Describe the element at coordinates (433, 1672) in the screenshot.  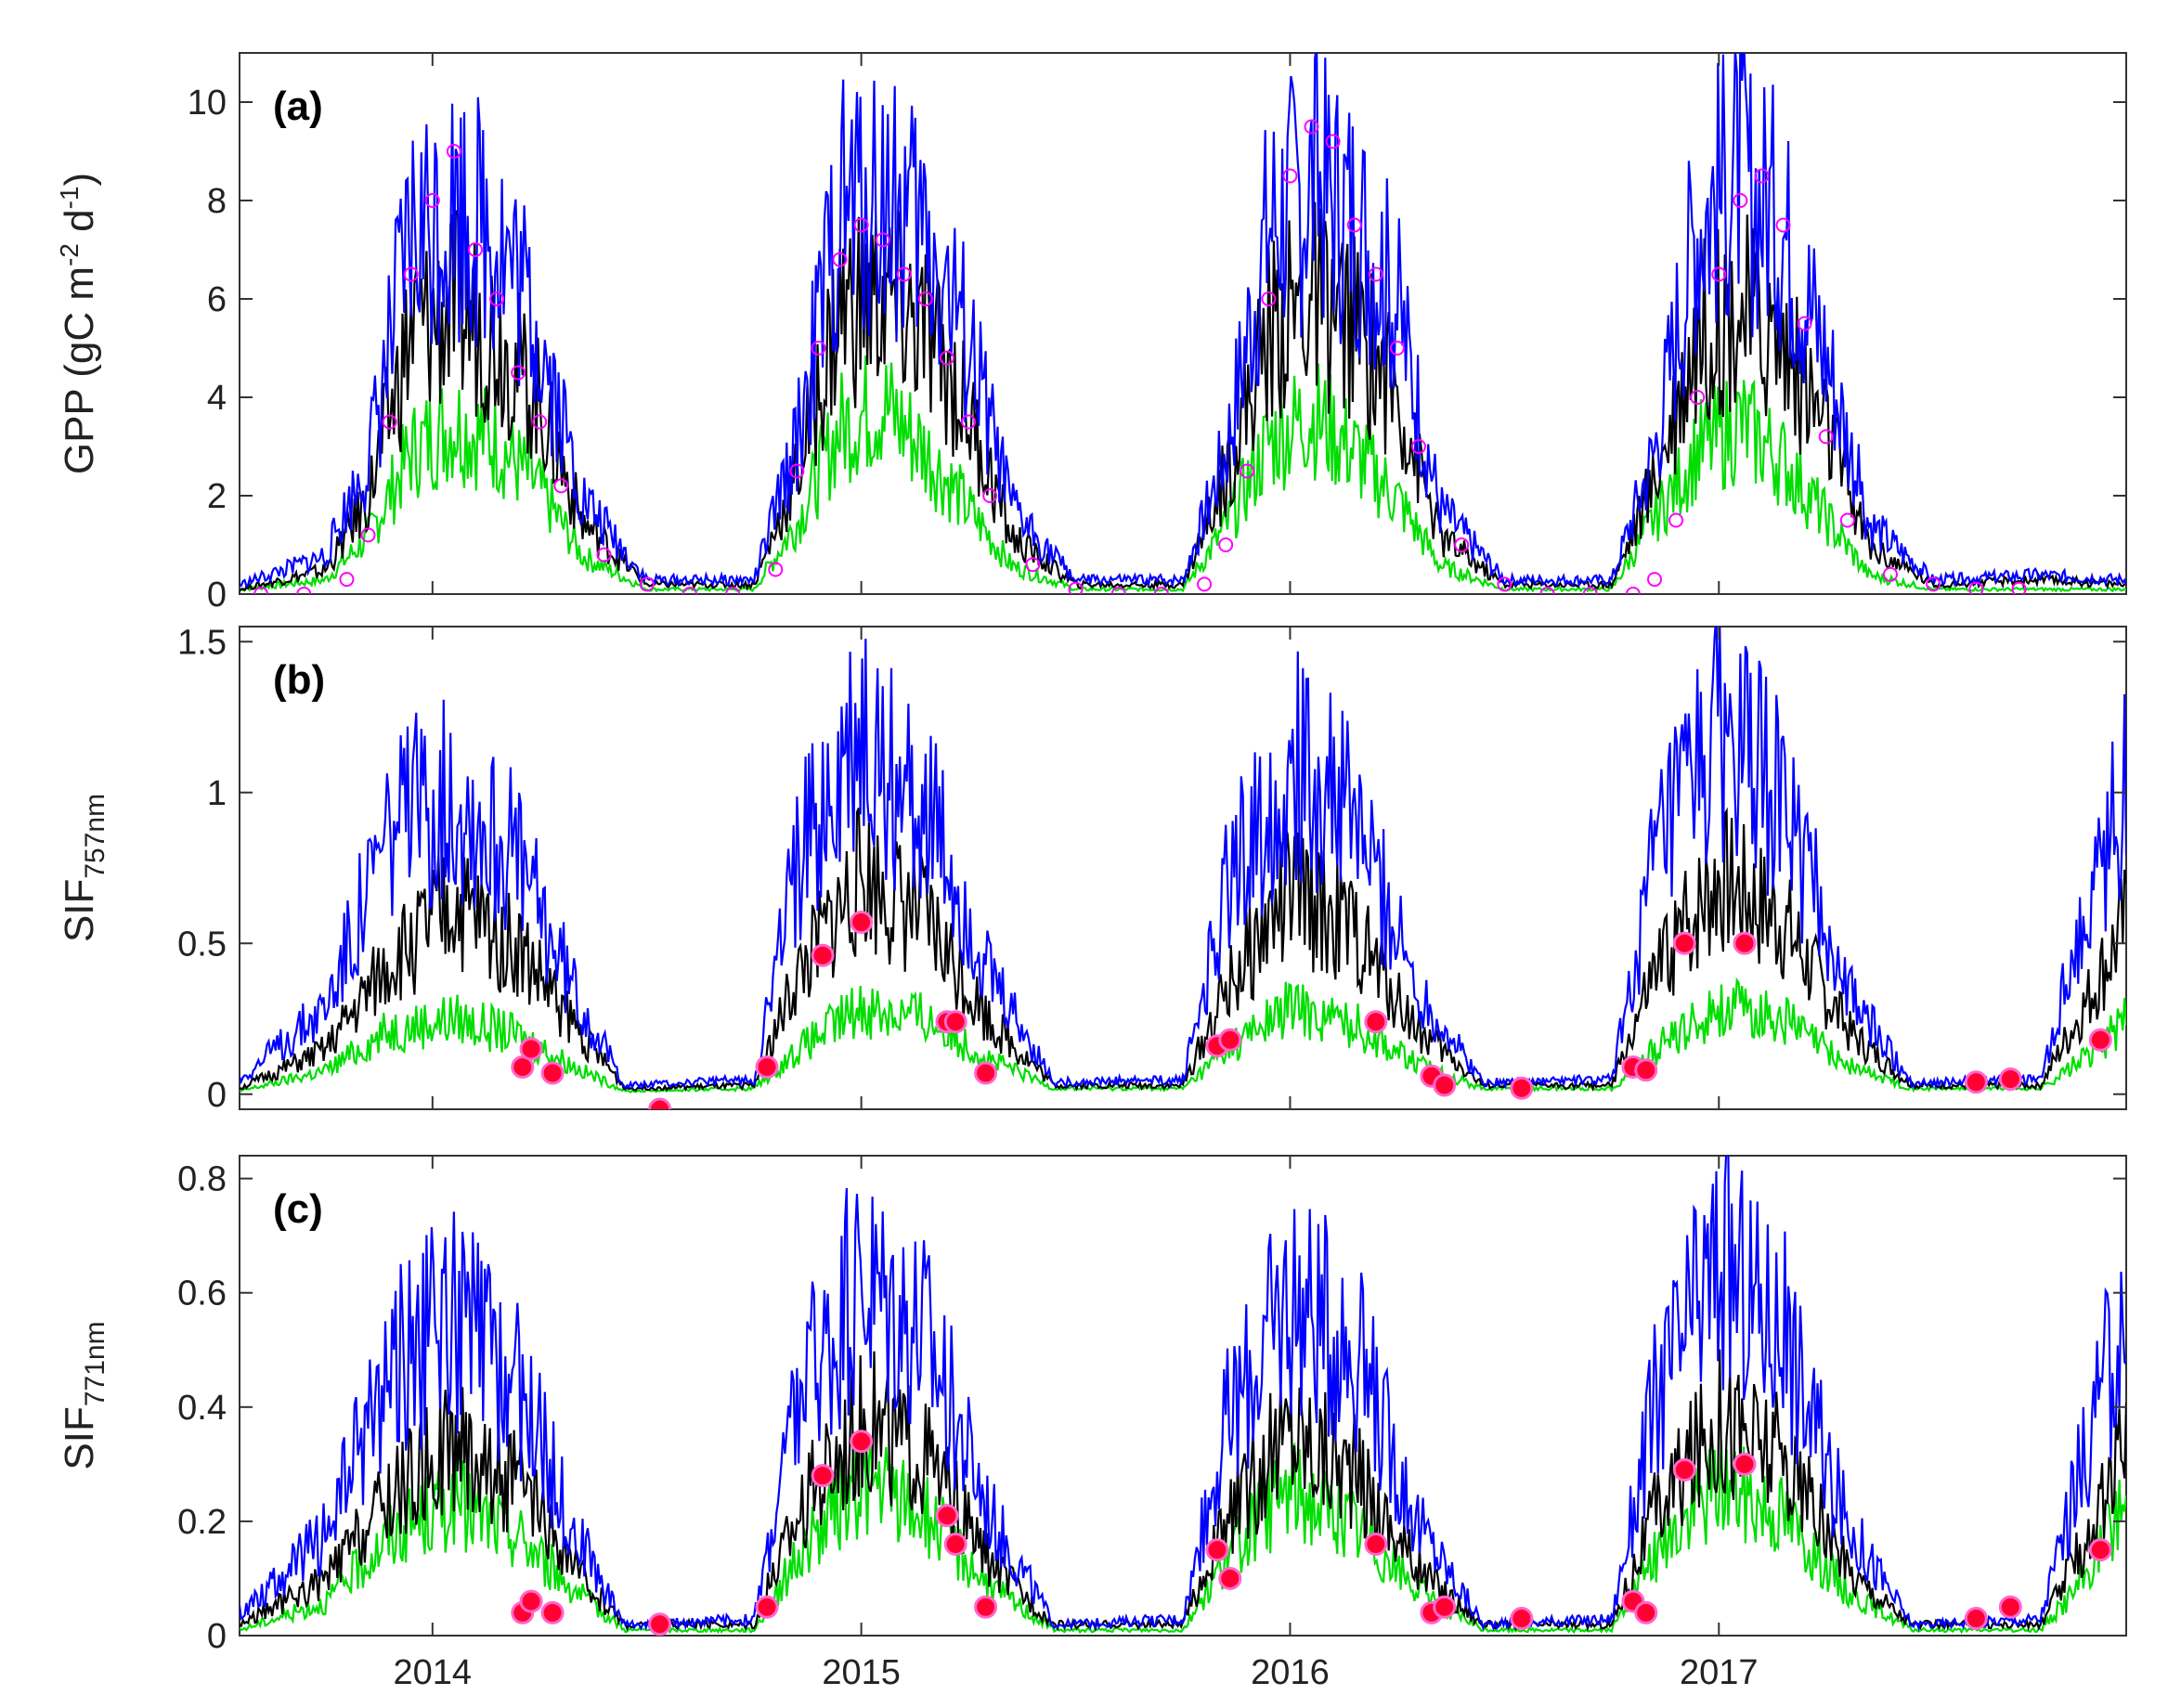
I see `x-tick-label: 2014` at that location.